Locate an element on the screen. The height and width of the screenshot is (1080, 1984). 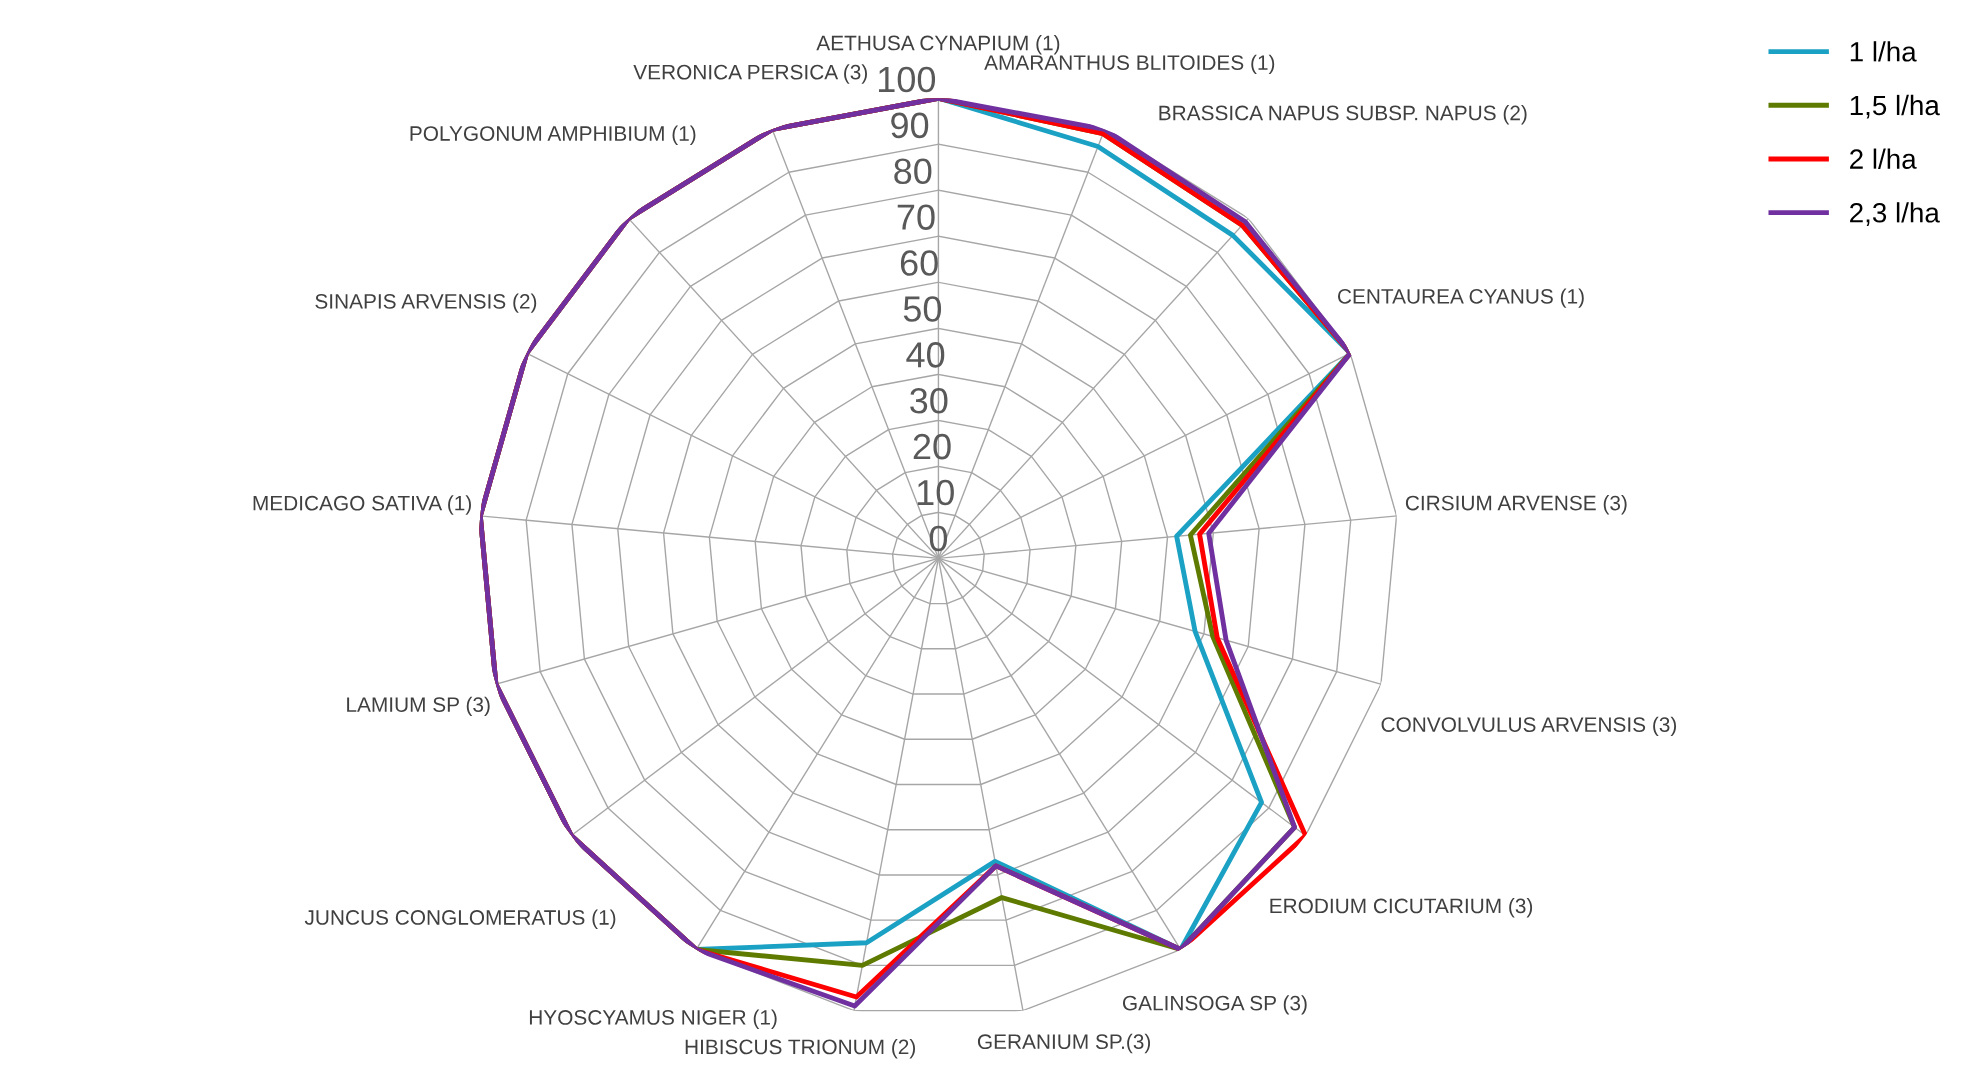
y-tick-label: 100 is located at coordinates (907, 79).